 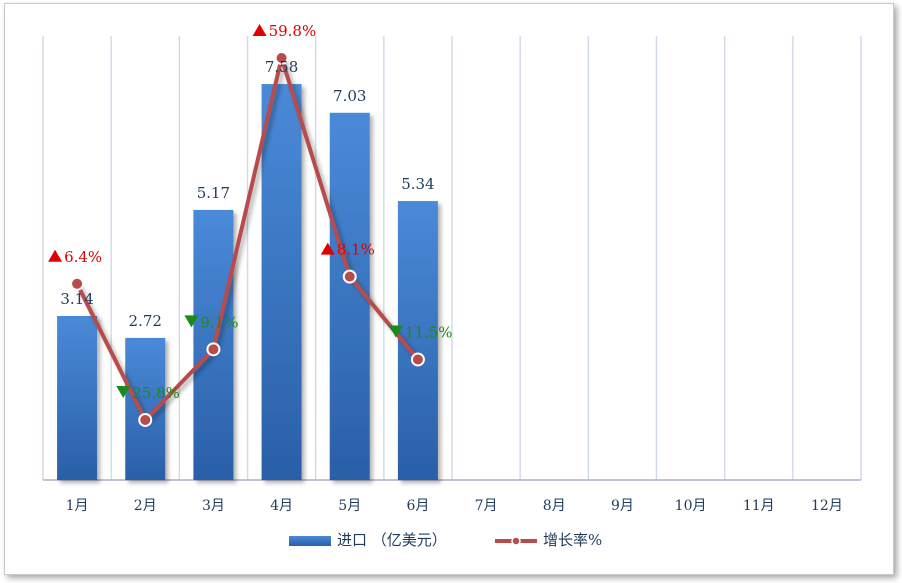 I want to click on bar-value-label: 2.72, so click(x=145, y=321).